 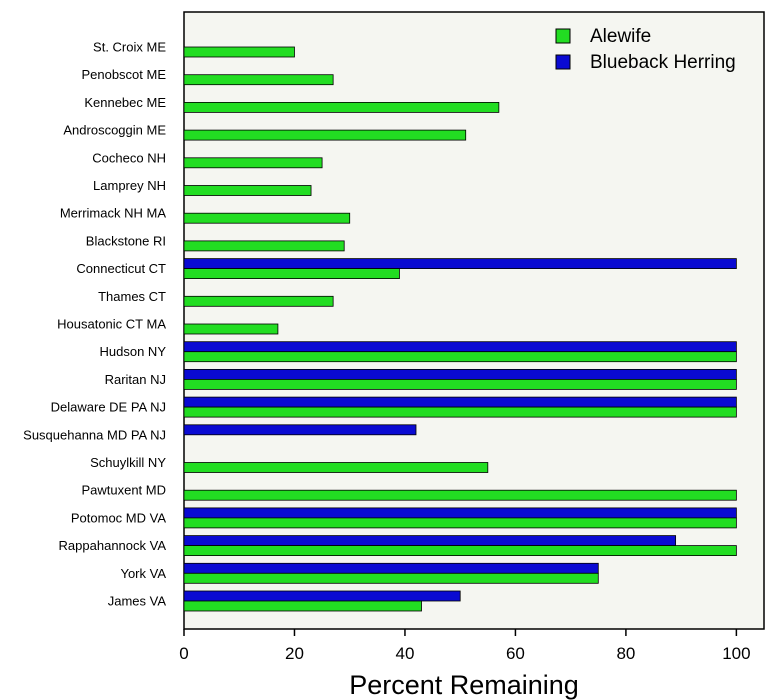 What do you see at coordinates (135, 379) in the screenshot?
I see `category-label: Raritan NJ` at bounding box center [135, 379].